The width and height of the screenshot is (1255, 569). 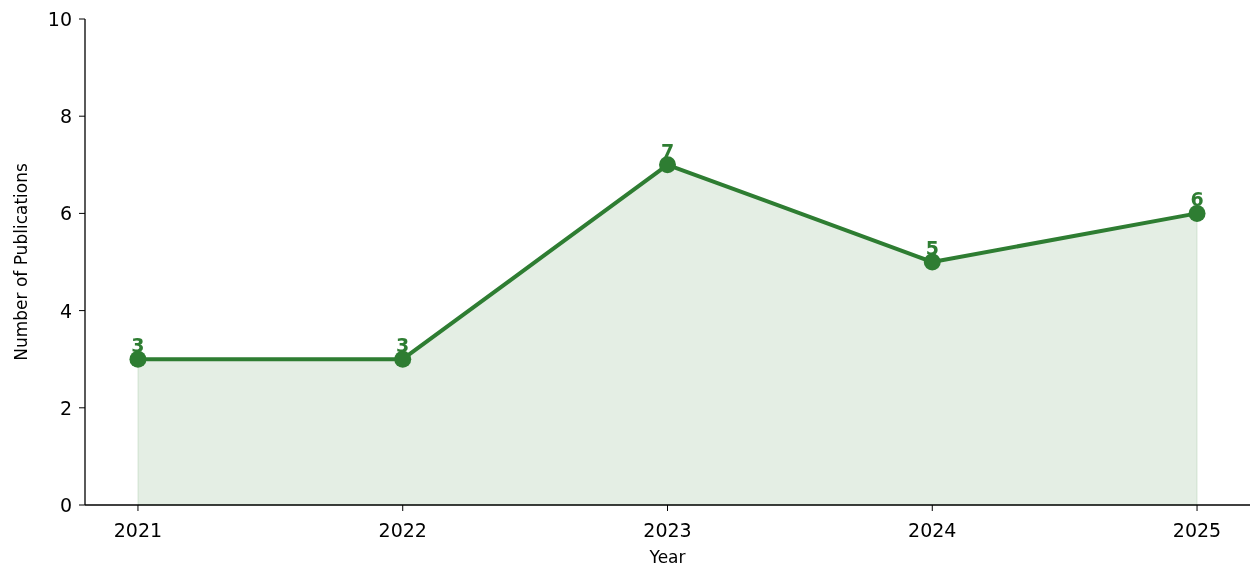 I want to click on y-tick-label: 6, so click(x=65, y=213).